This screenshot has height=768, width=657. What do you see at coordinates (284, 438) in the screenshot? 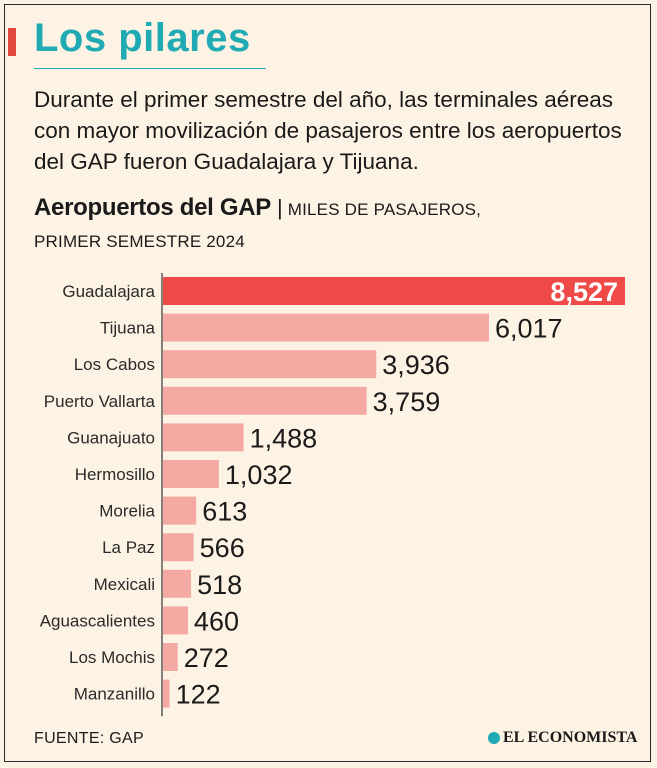
I see `value-label: 1,488` at bounding box center [284, 438].